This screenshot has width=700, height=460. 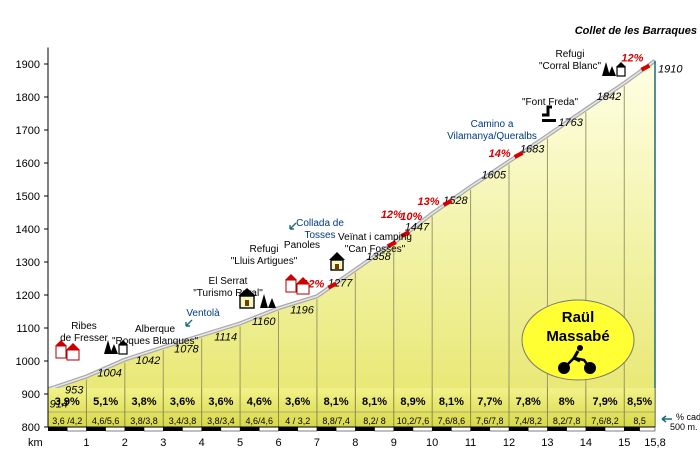 What do you see at coordinates (186, 349) in the screenshot?
I see `elevation-label: 1078` at bounding box center [186, 349].